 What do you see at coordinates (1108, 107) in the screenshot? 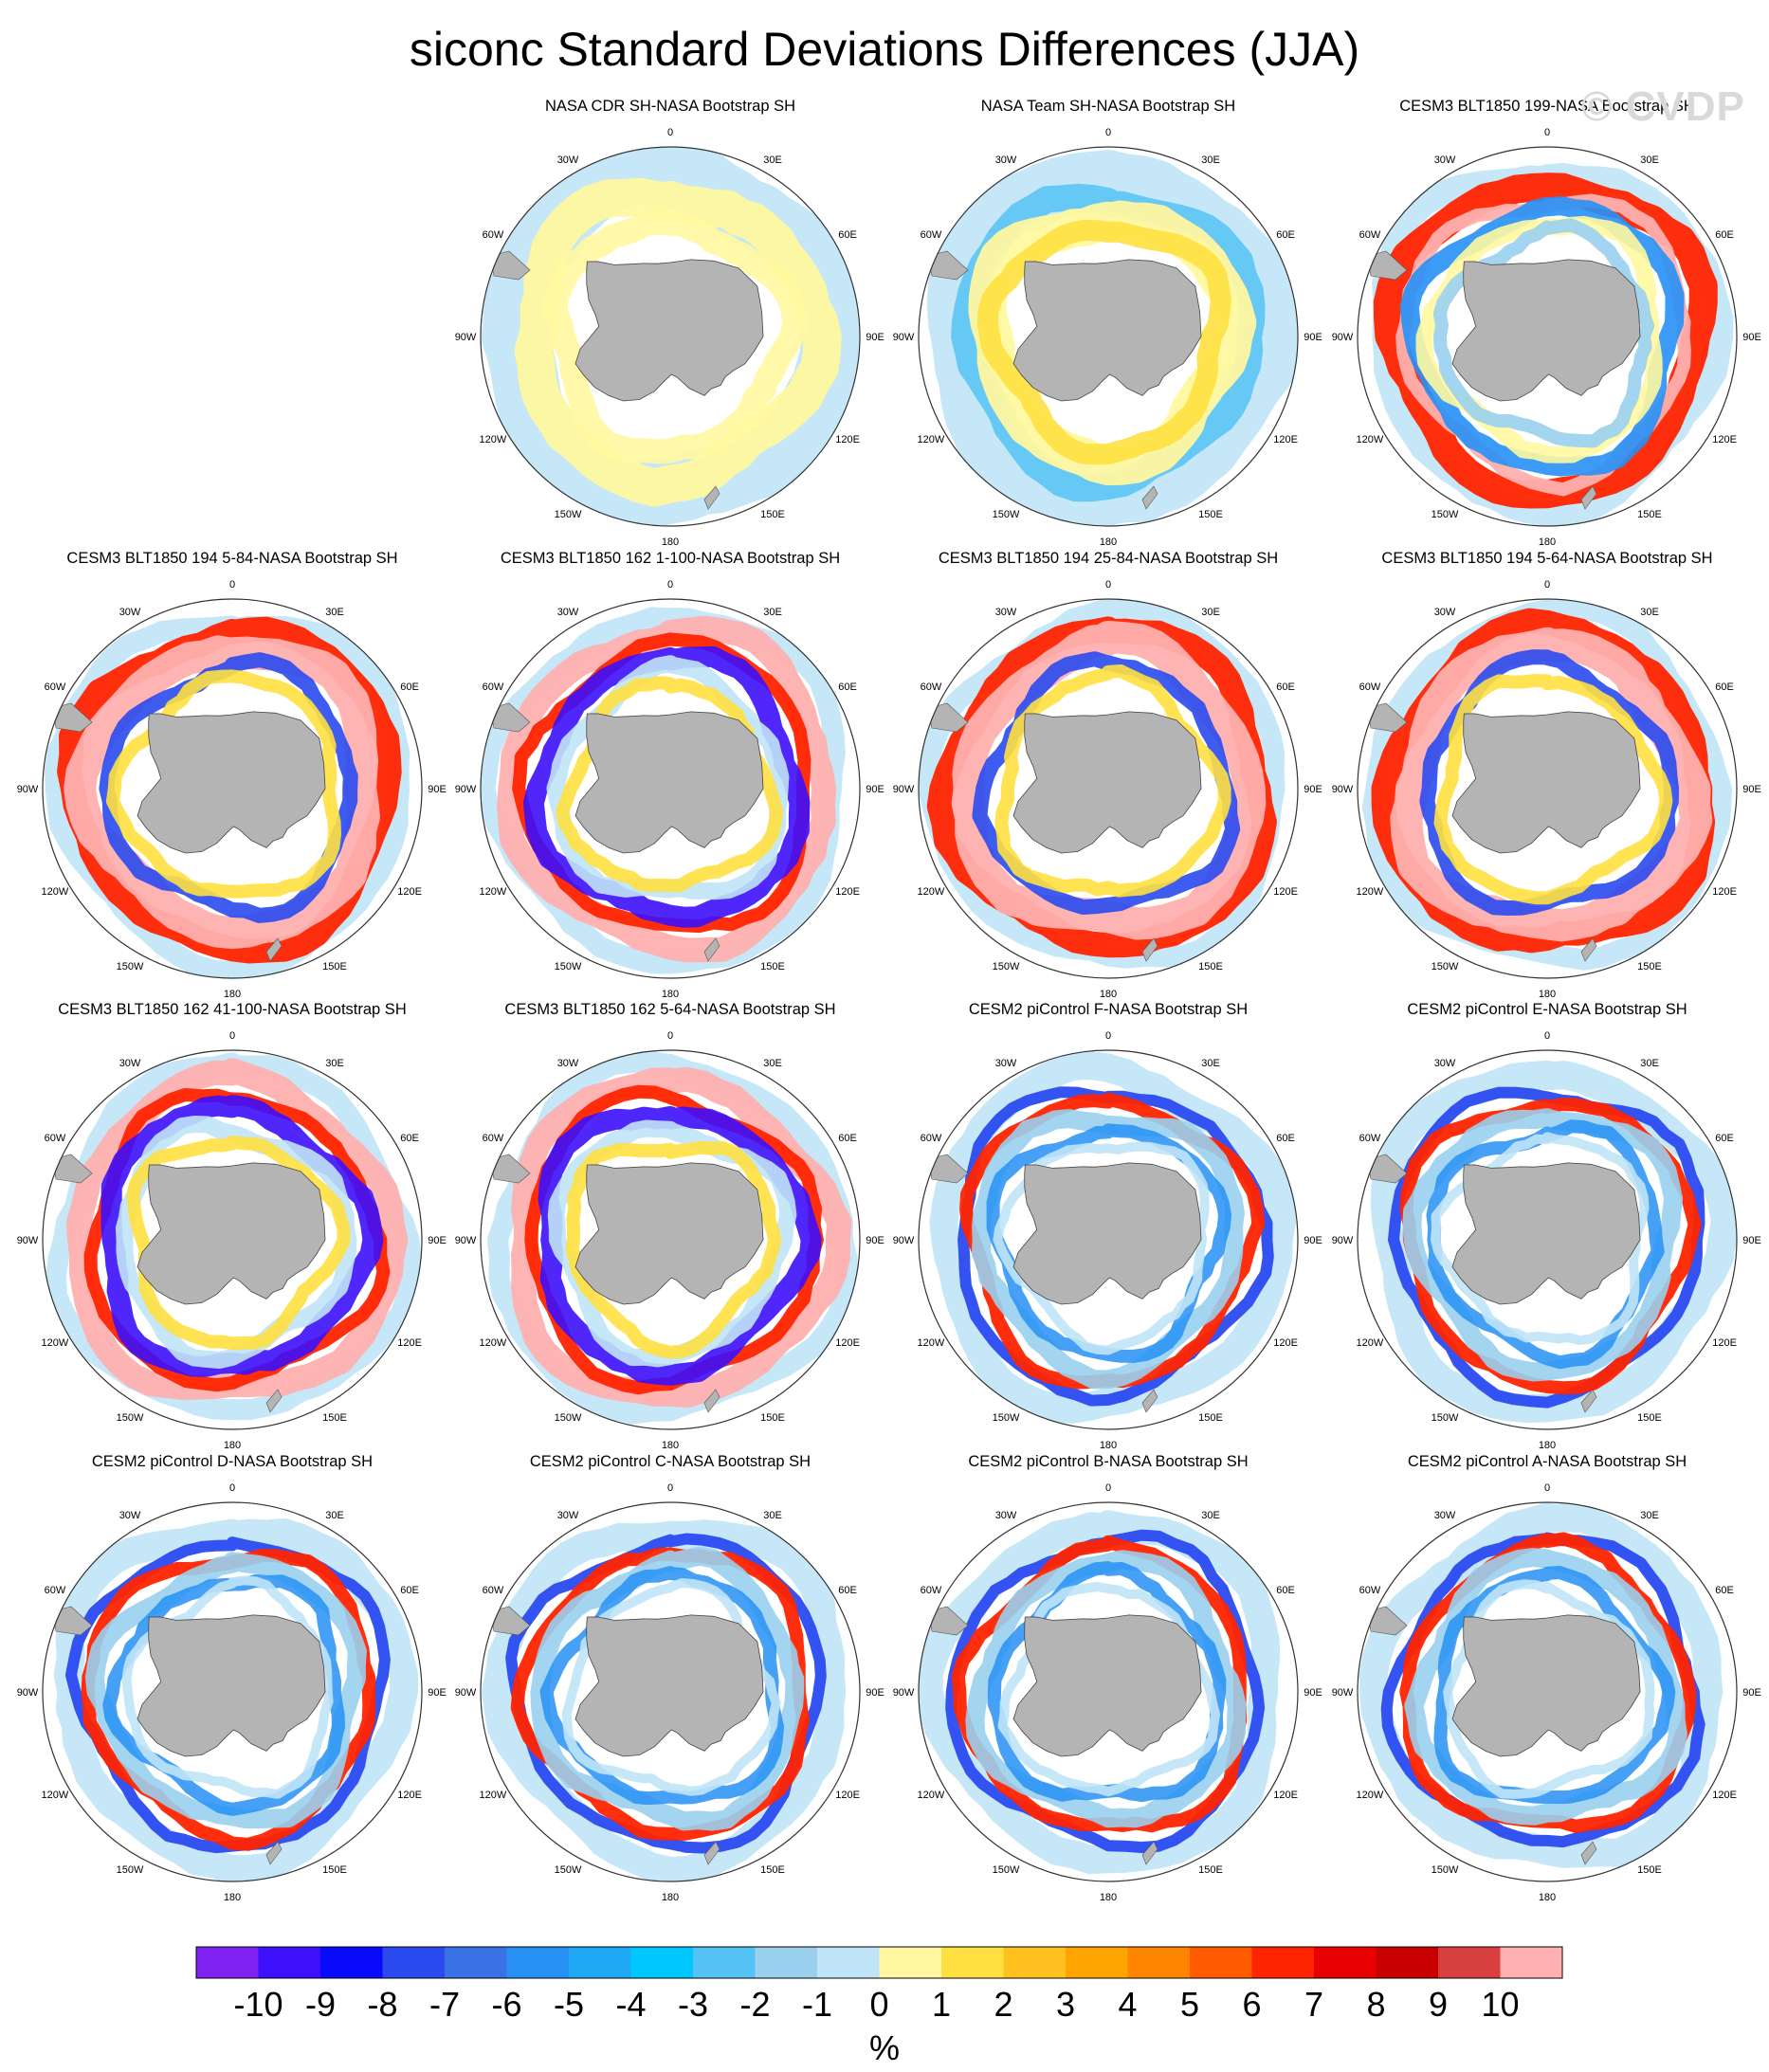
I see `panel-title: NASA Team SH-NASA Bootstrap SH` at bounding box center [1108, 107].